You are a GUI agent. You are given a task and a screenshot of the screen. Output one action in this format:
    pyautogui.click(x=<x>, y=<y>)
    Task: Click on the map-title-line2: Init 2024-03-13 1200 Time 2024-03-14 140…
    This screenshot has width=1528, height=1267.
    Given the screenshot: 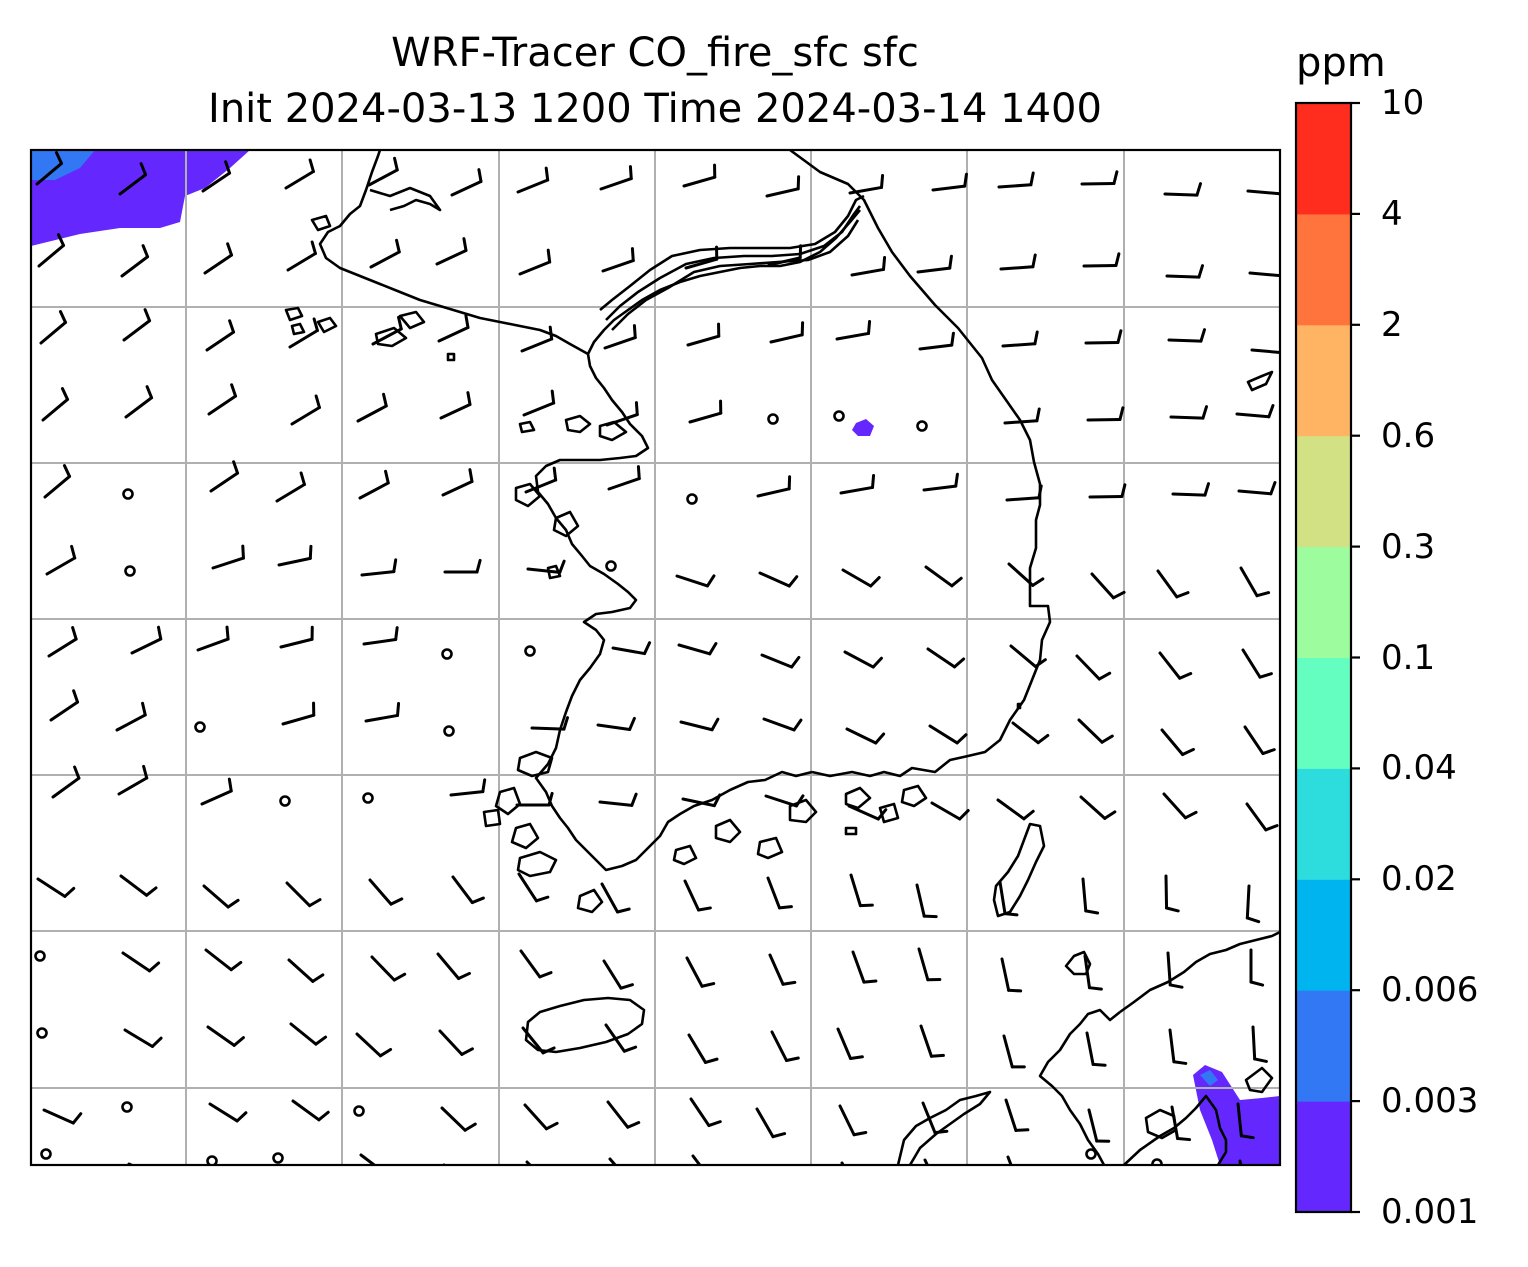 What is the action you would take?
    pyautogui.click(x=655, y=109)
    